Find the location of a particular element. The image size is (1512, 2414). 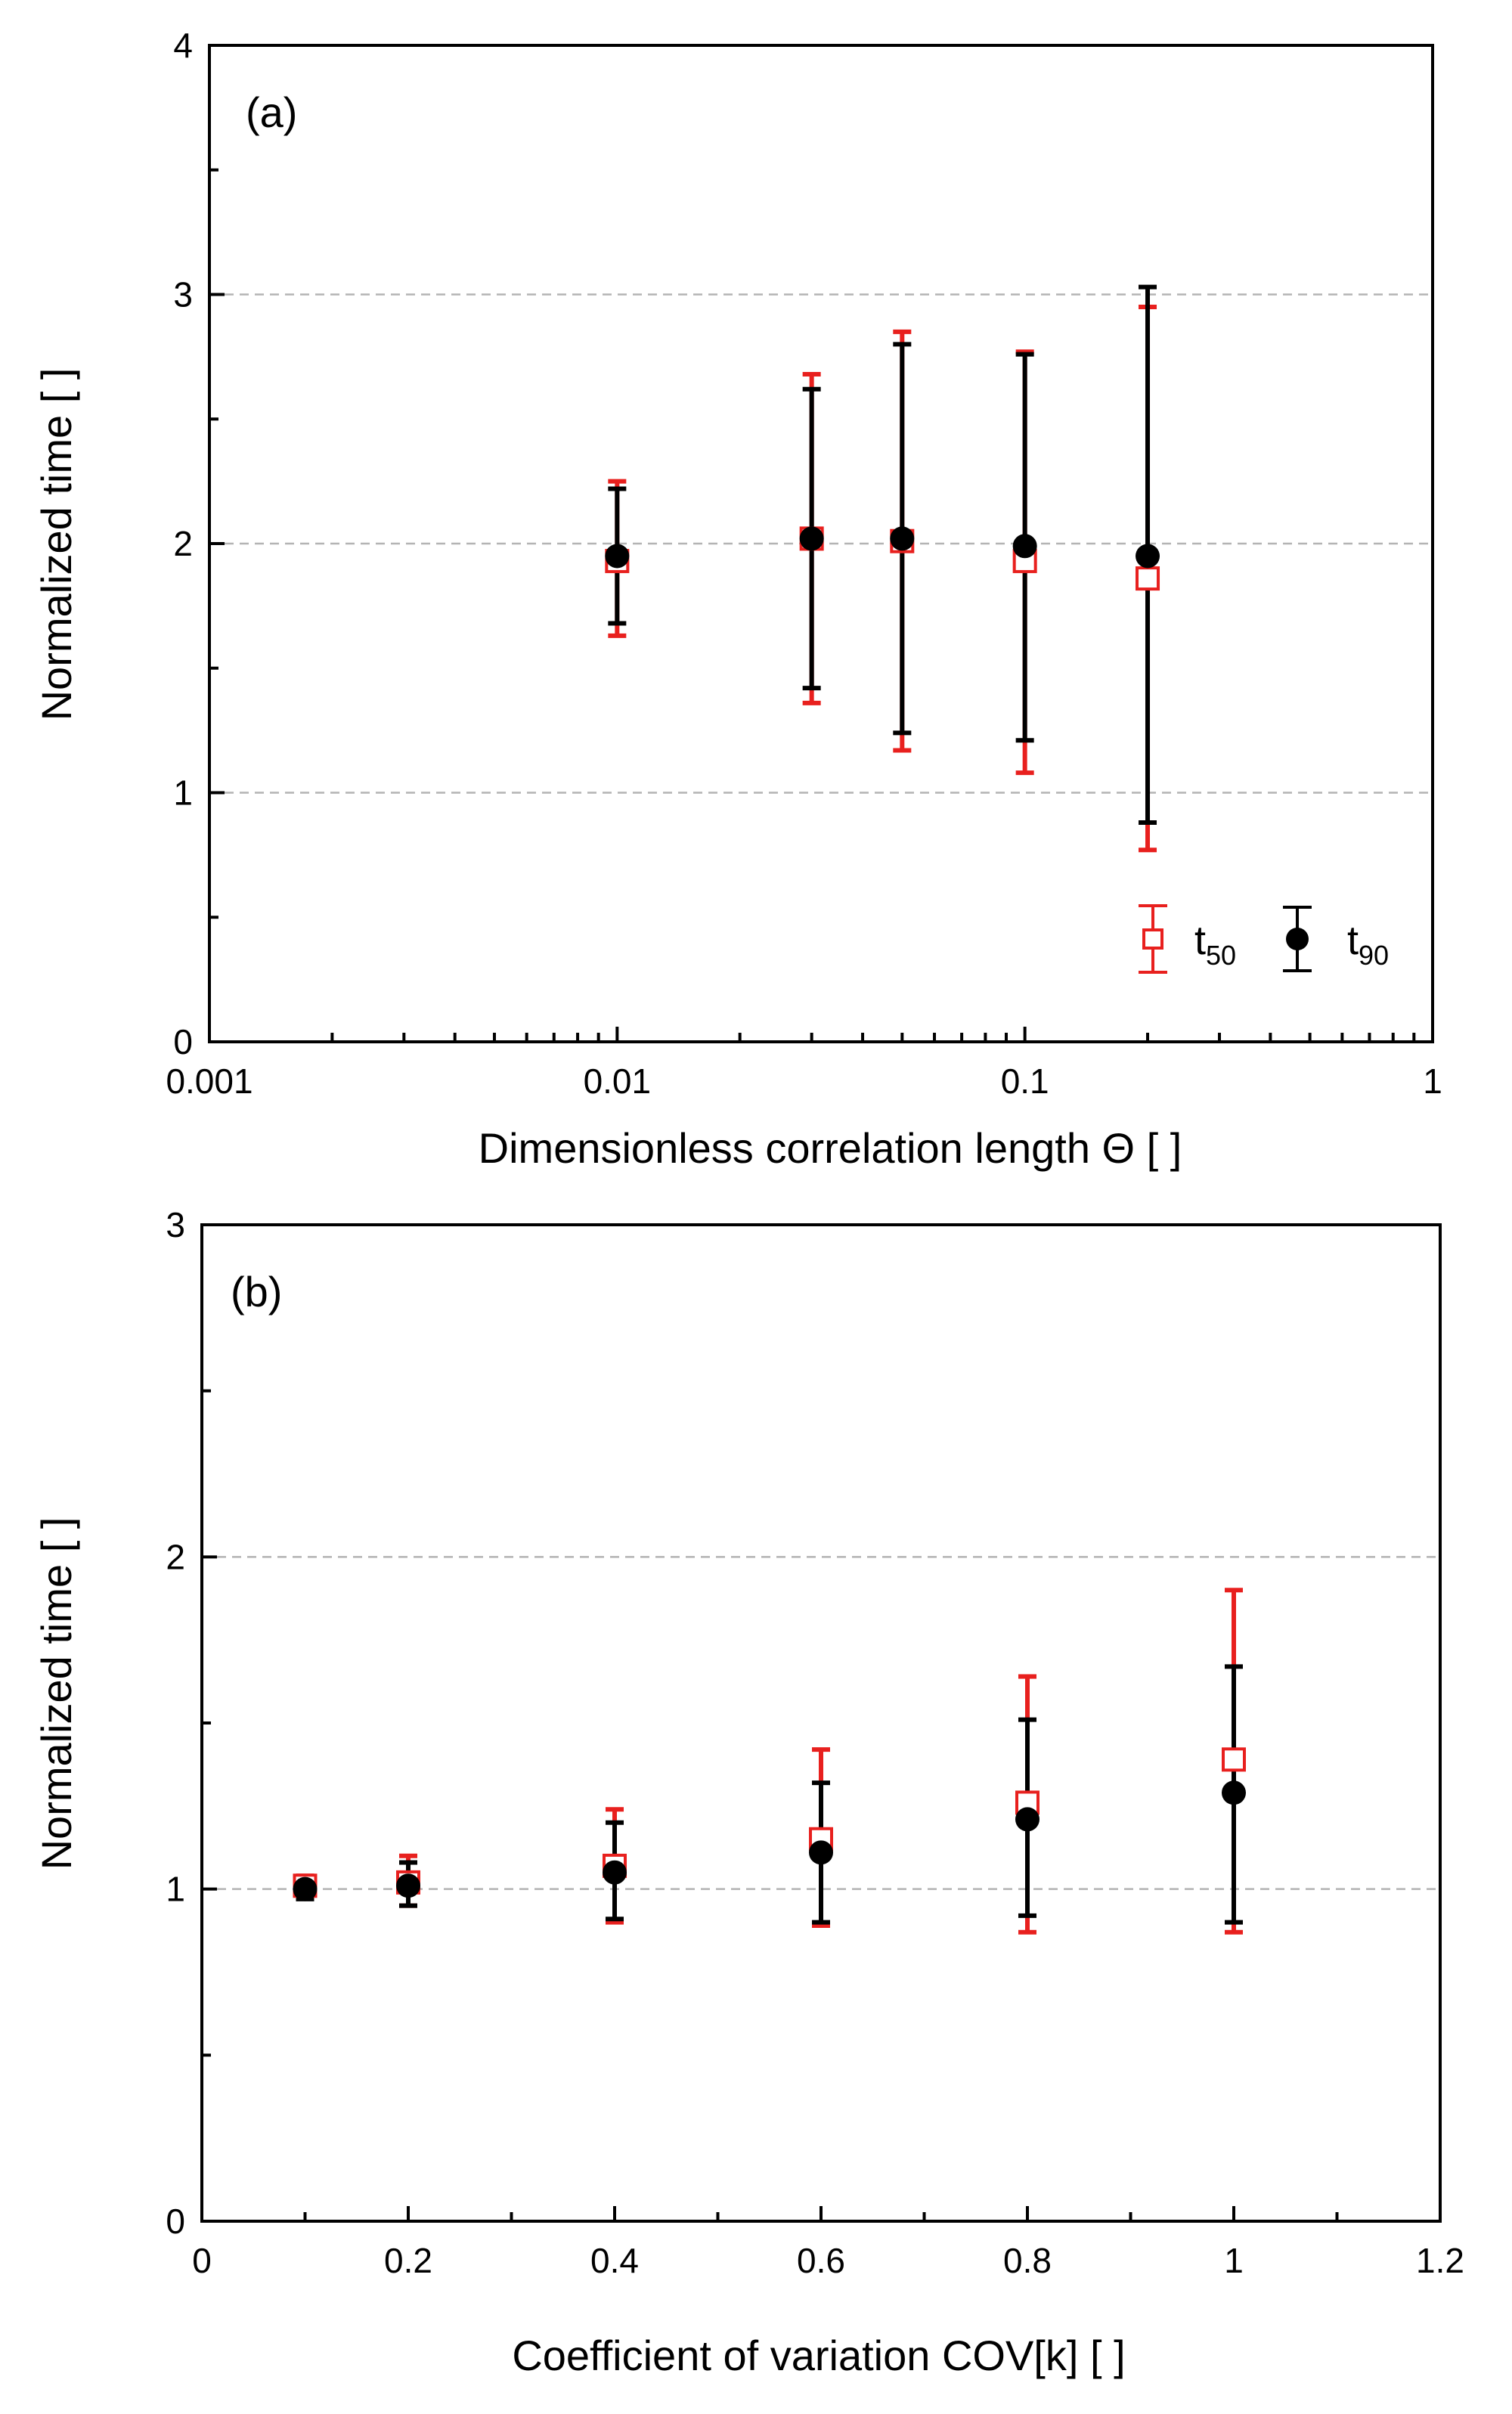

x-tick-label: 0.2 is located at coordinates (408, 2261).